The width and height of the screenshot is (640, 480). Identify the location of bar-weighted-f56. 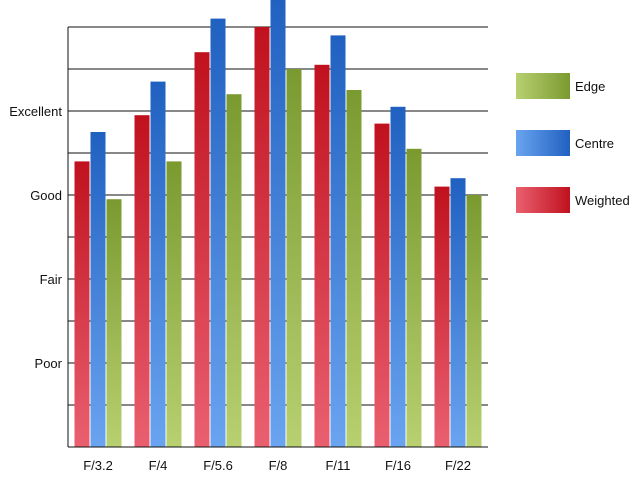
(202, 249).